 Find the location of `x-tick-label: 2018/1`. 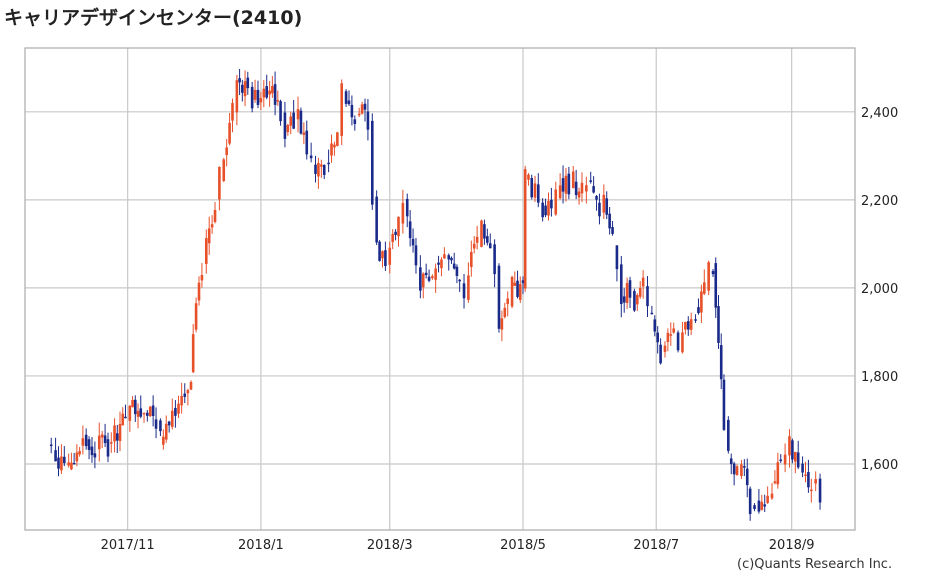

x-tick-label: 2018/1 is located at coordinates (261, 545).